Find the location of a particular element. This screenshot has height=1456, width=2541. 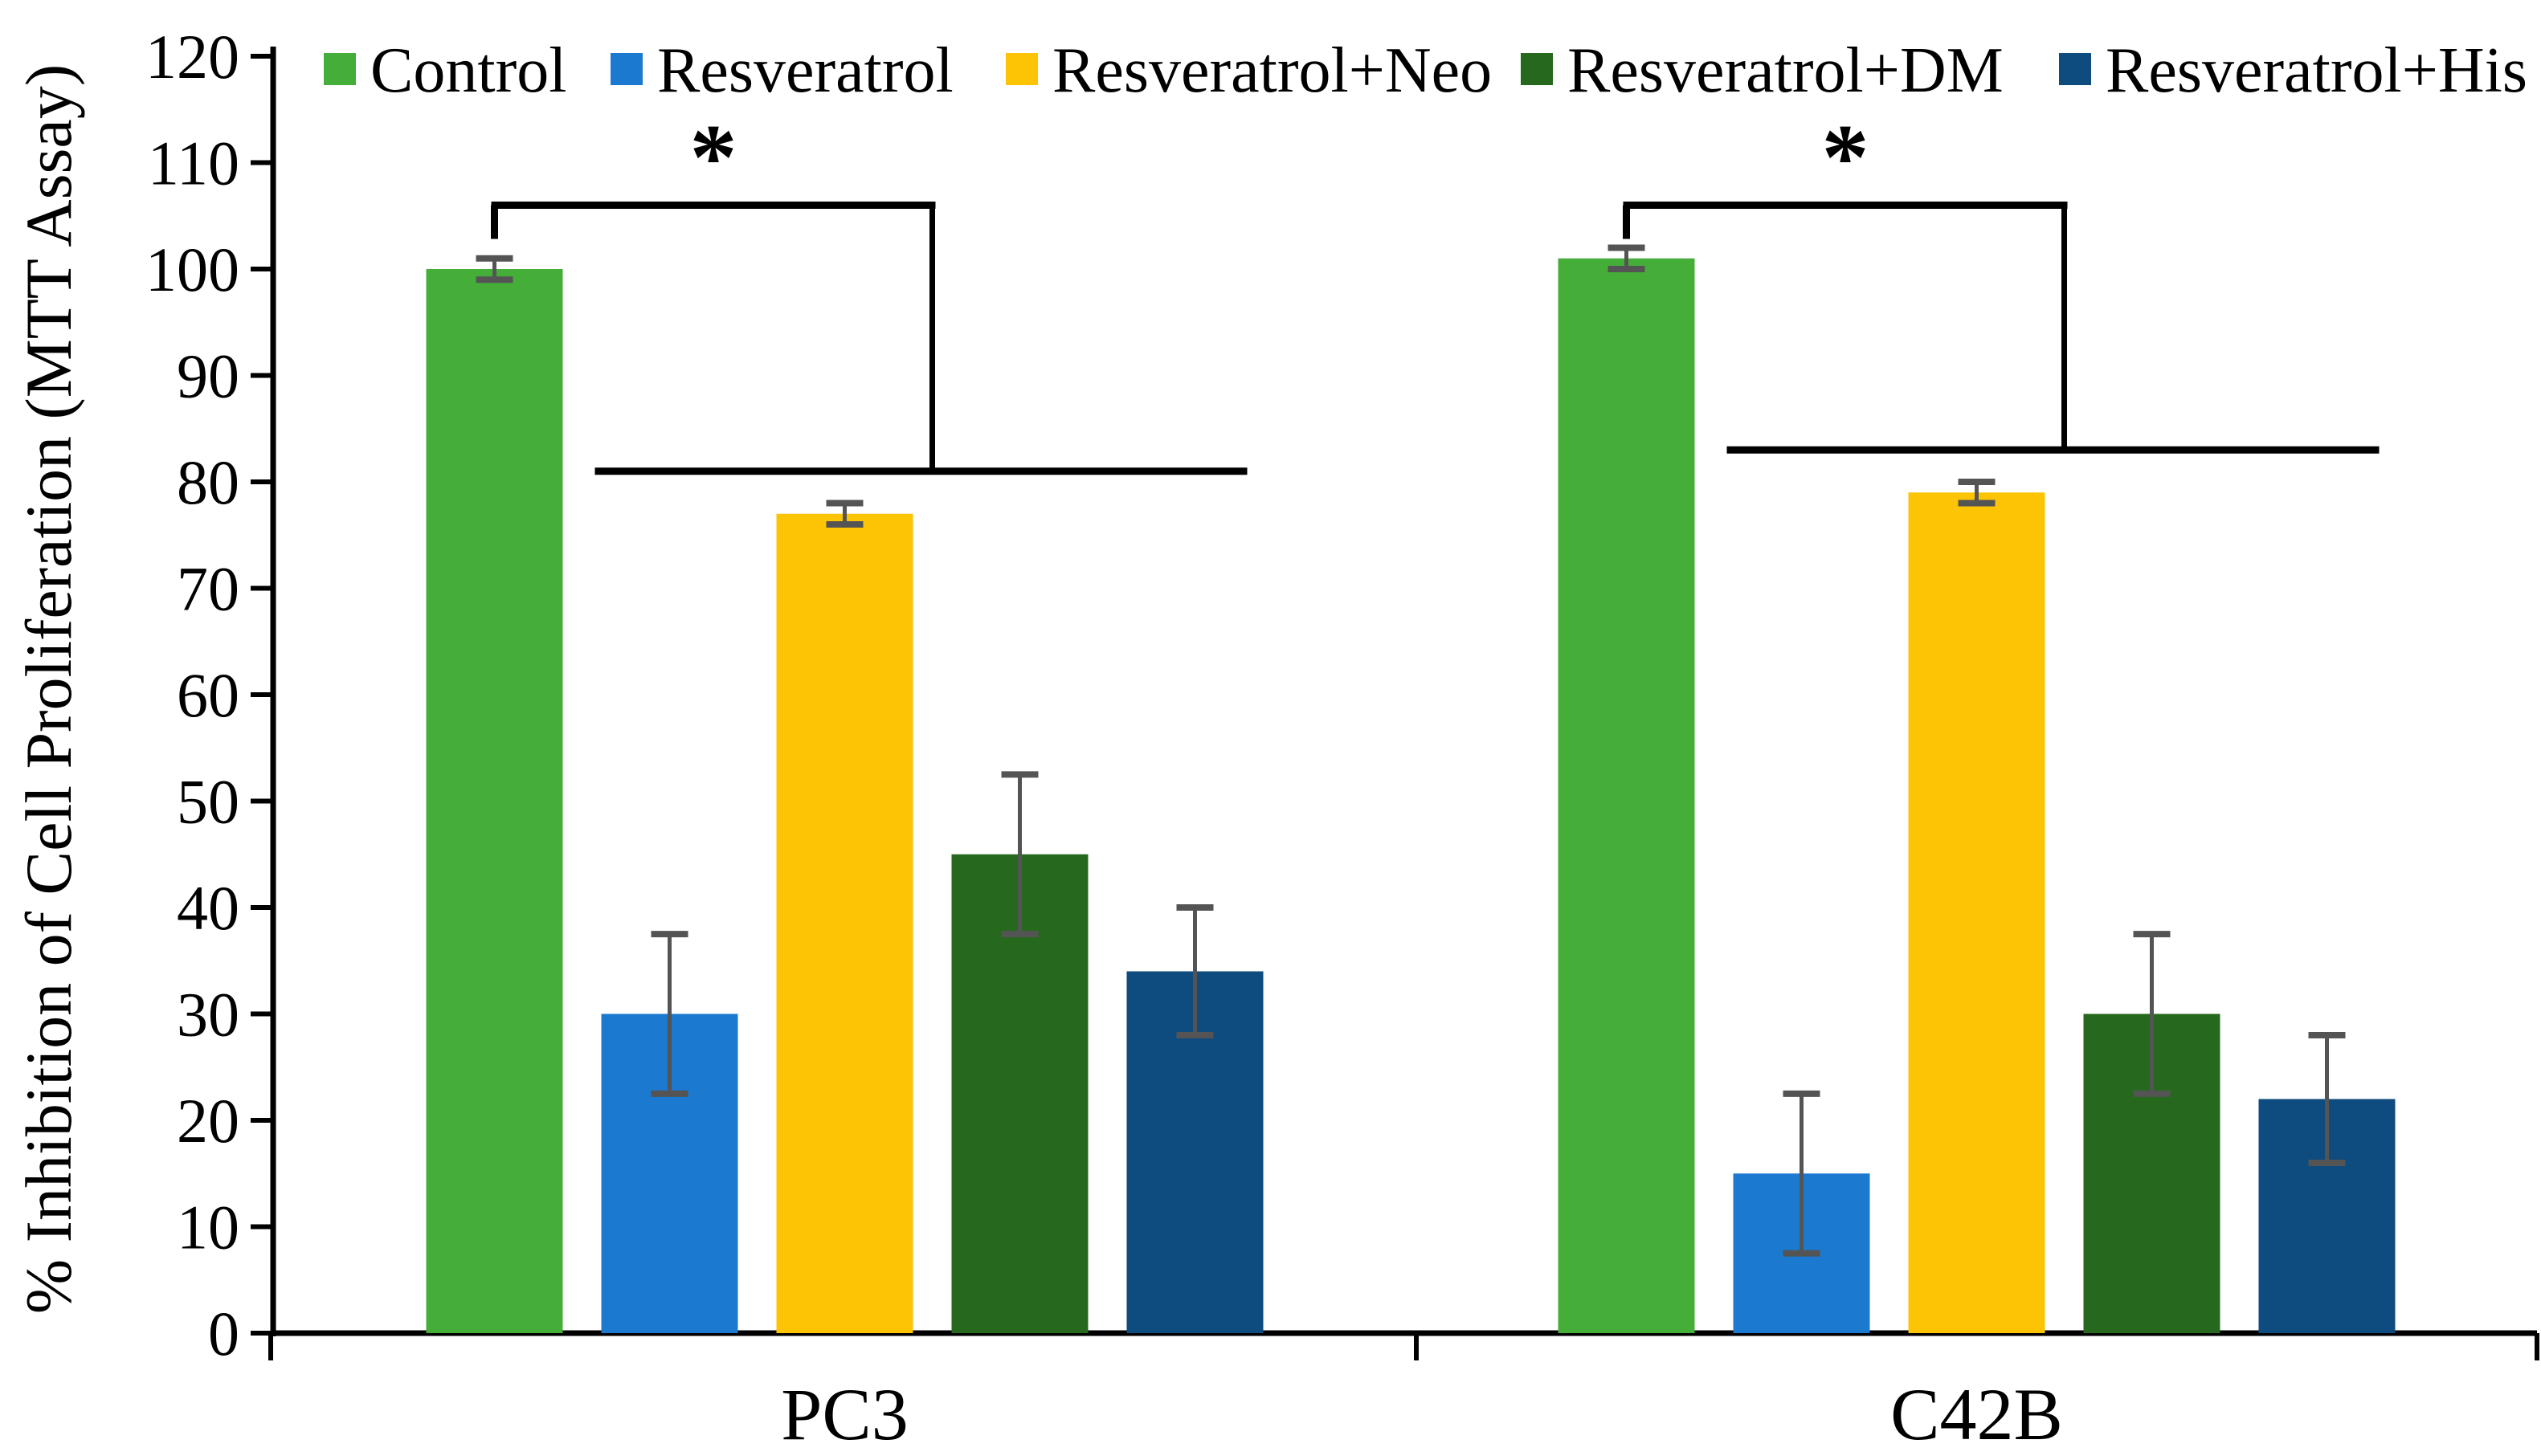

category-label-pc3: PC3 is located at coordinates (845, 1412).